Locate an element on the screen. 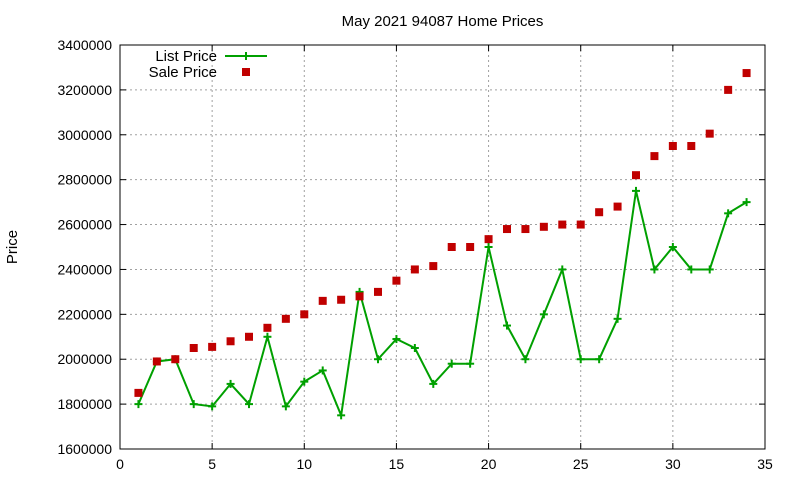  legend-entry: List Price is located at coordinates (211, 56).